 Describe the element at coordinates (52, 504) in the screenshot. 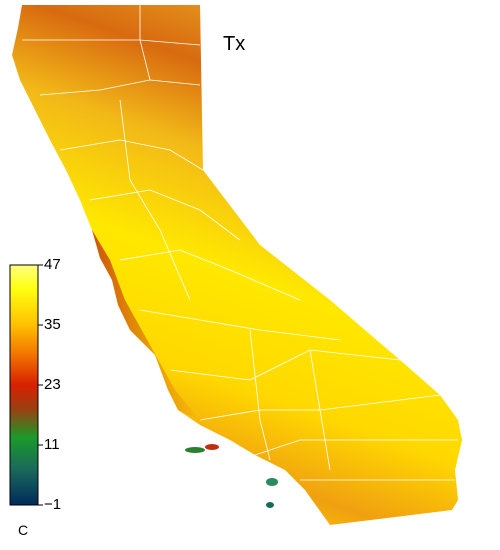

I see `colorbar-tick-label: −1` at that location.